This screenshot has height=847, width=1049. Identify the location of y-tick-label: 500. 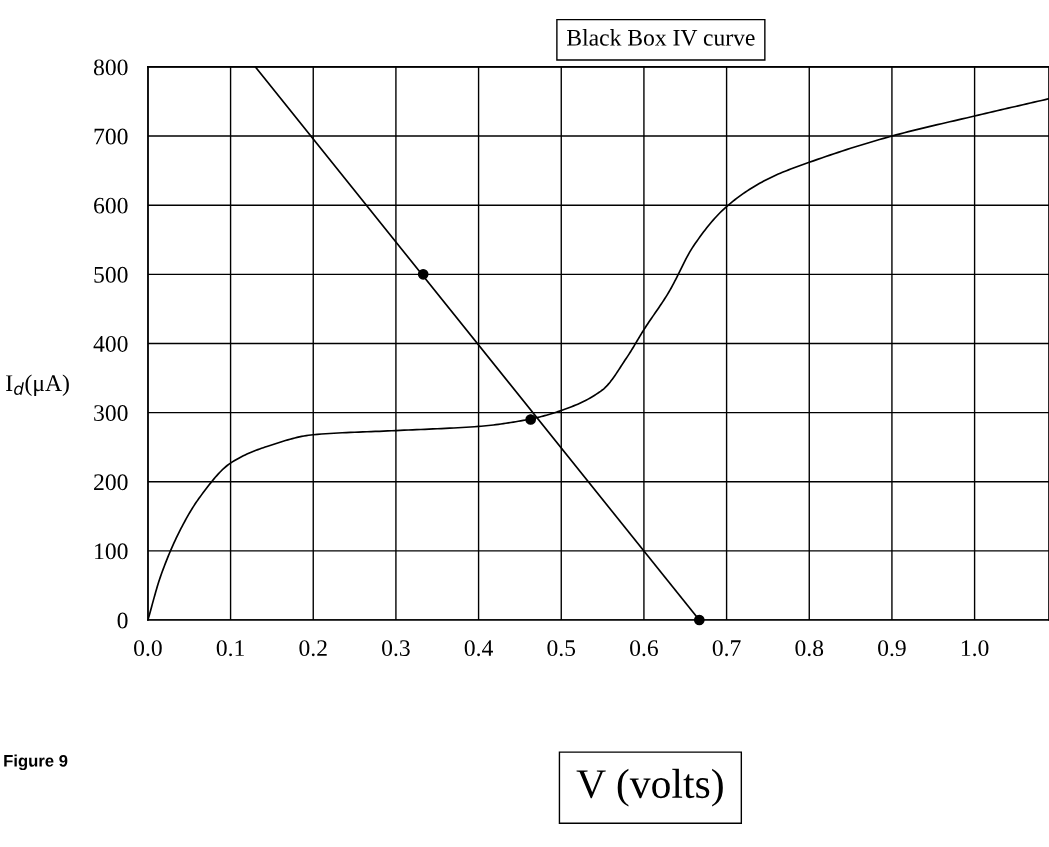
(111, 274).